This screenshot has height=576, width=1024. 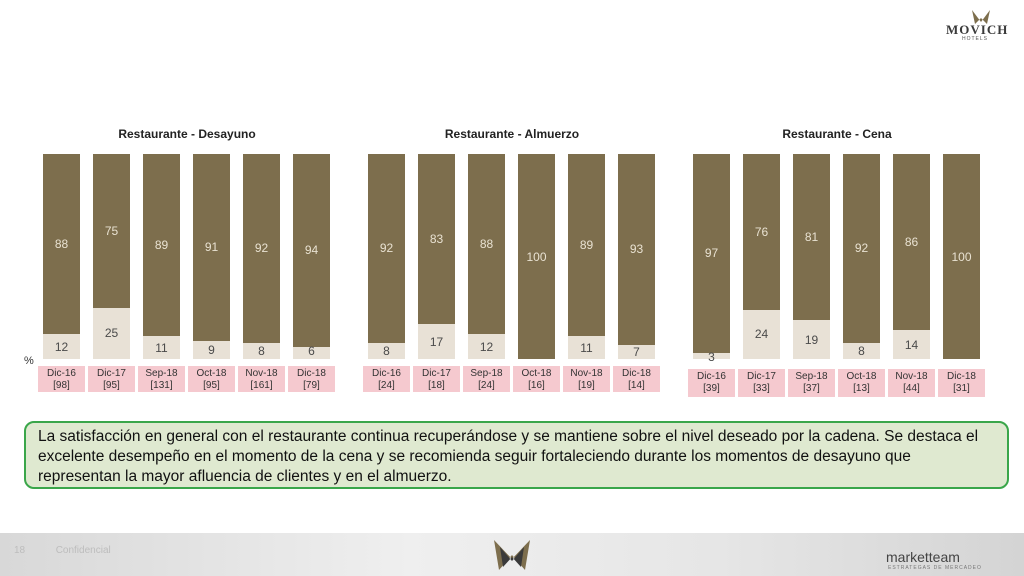 What do you see at coordinates (486, 385) in the screenshot?
I see `sample-size: [24]` at bounding box center [486, 385].